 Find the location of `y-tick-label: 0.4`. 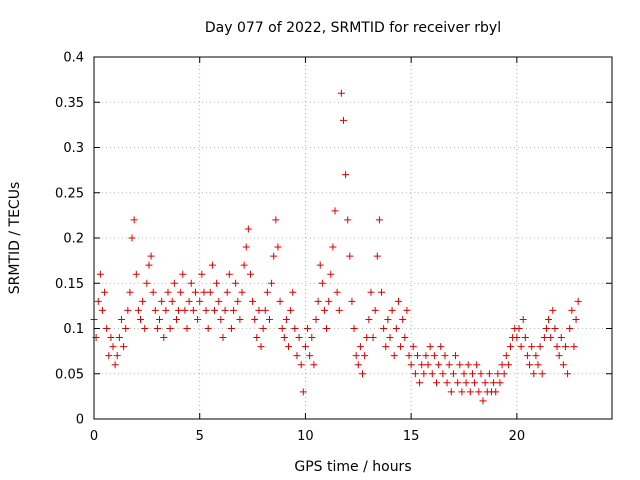

y-tick-label: 0.4 is located at coordinates (73, 58).